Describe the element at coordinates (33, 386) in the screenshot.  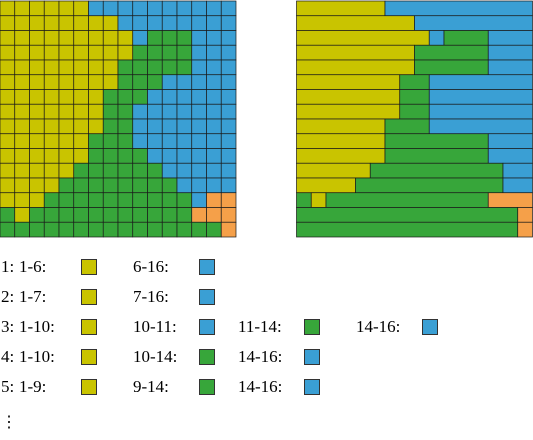
I see `run-range-label: 1-9:` at that location.